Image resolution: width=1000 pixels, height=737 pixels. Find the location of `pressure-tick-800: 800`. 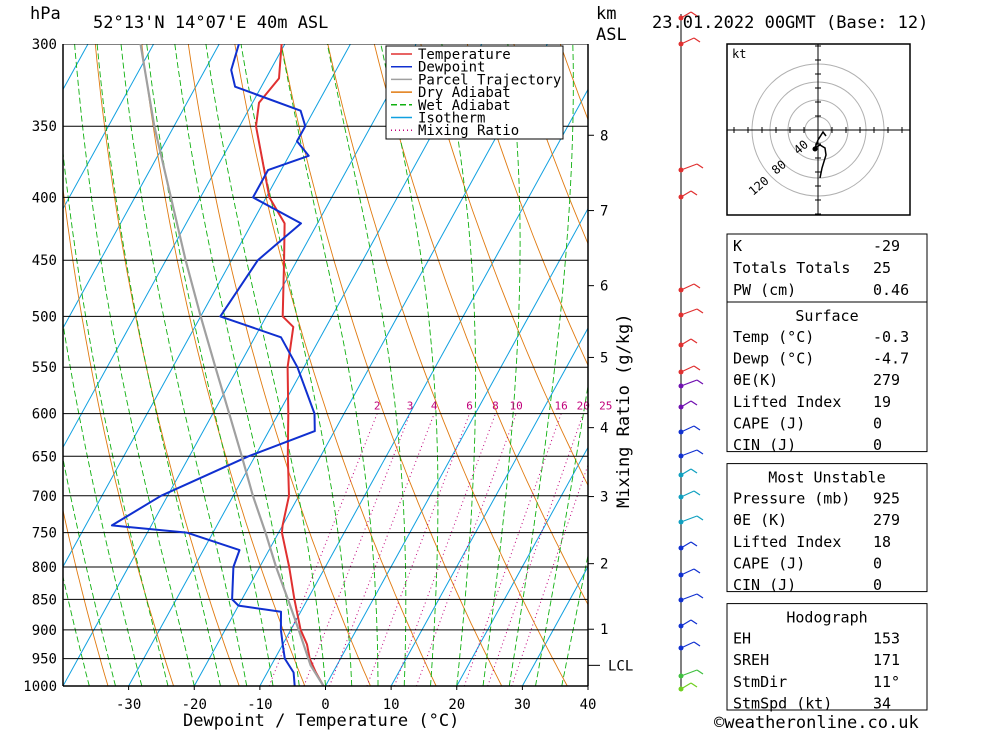

pressure-tick-800: 800 is located at coordinates (44, 568).